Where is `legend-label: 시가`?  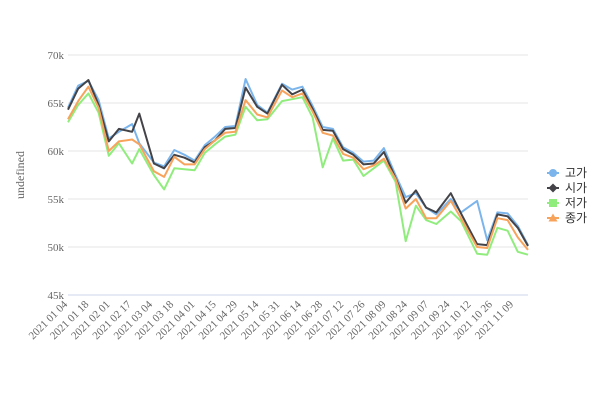 legend-label: 시가 is located at coordinates (576, 188).